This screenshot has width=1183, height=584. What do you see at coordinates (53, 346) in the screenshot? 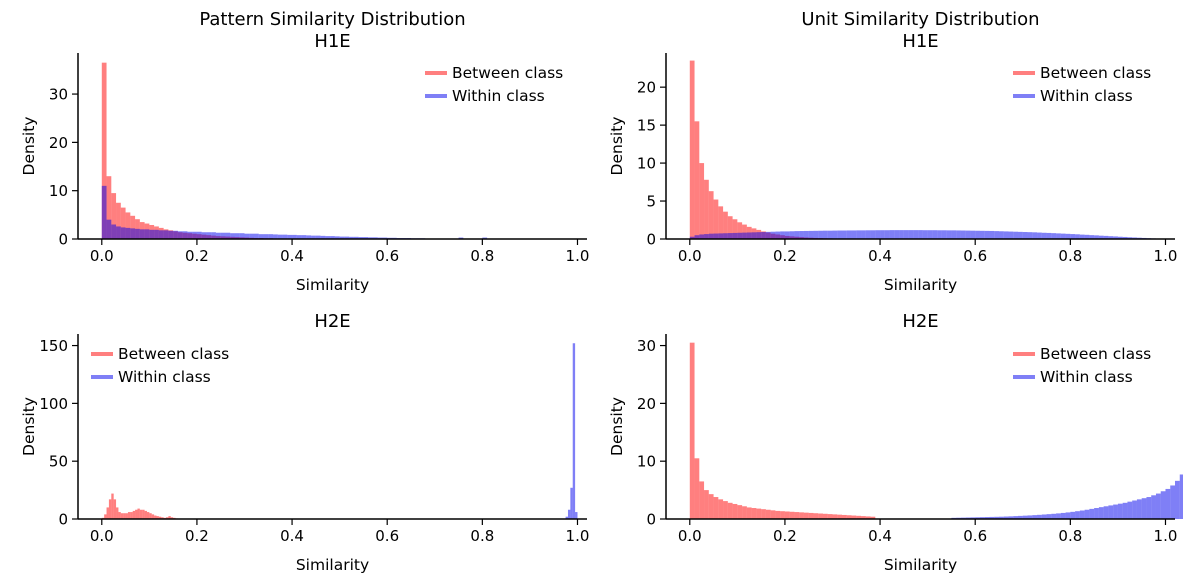
I see `y-tick-label: 150` at bounding box center [53, 346].